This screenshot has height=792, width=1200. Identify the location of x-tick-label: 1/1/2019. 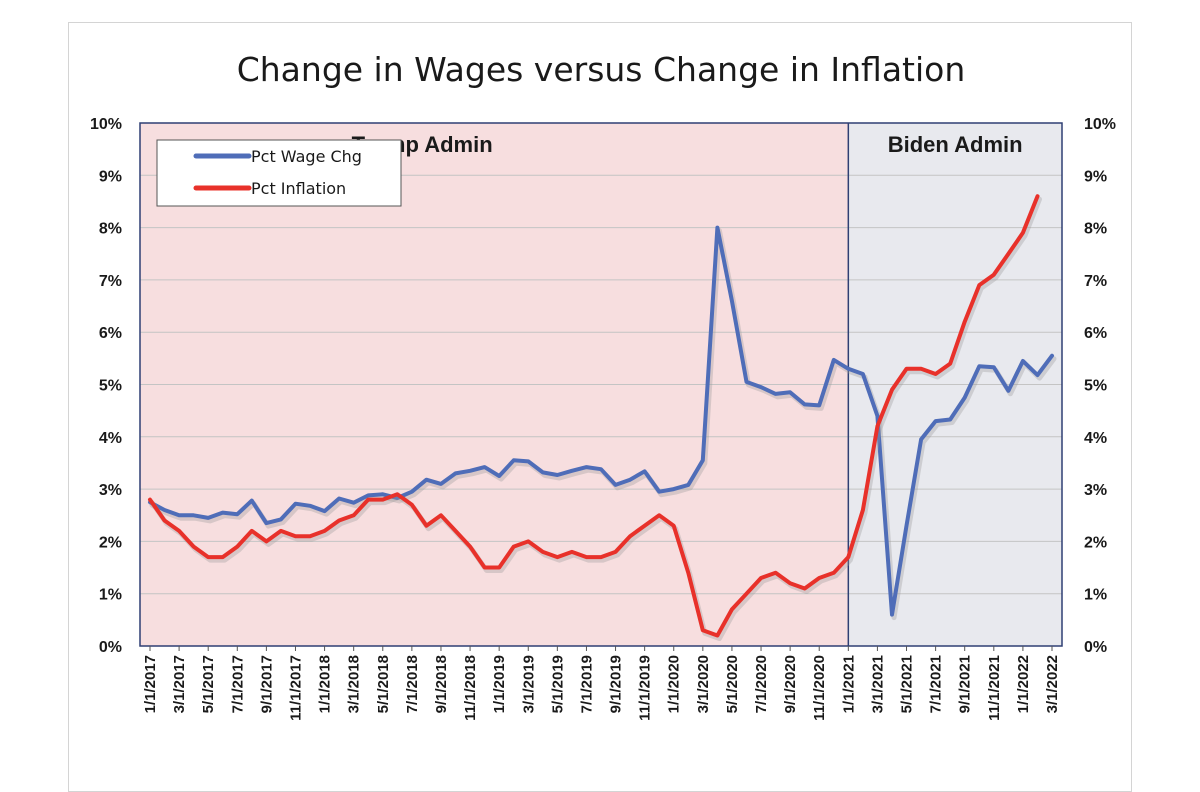
(499, 684).